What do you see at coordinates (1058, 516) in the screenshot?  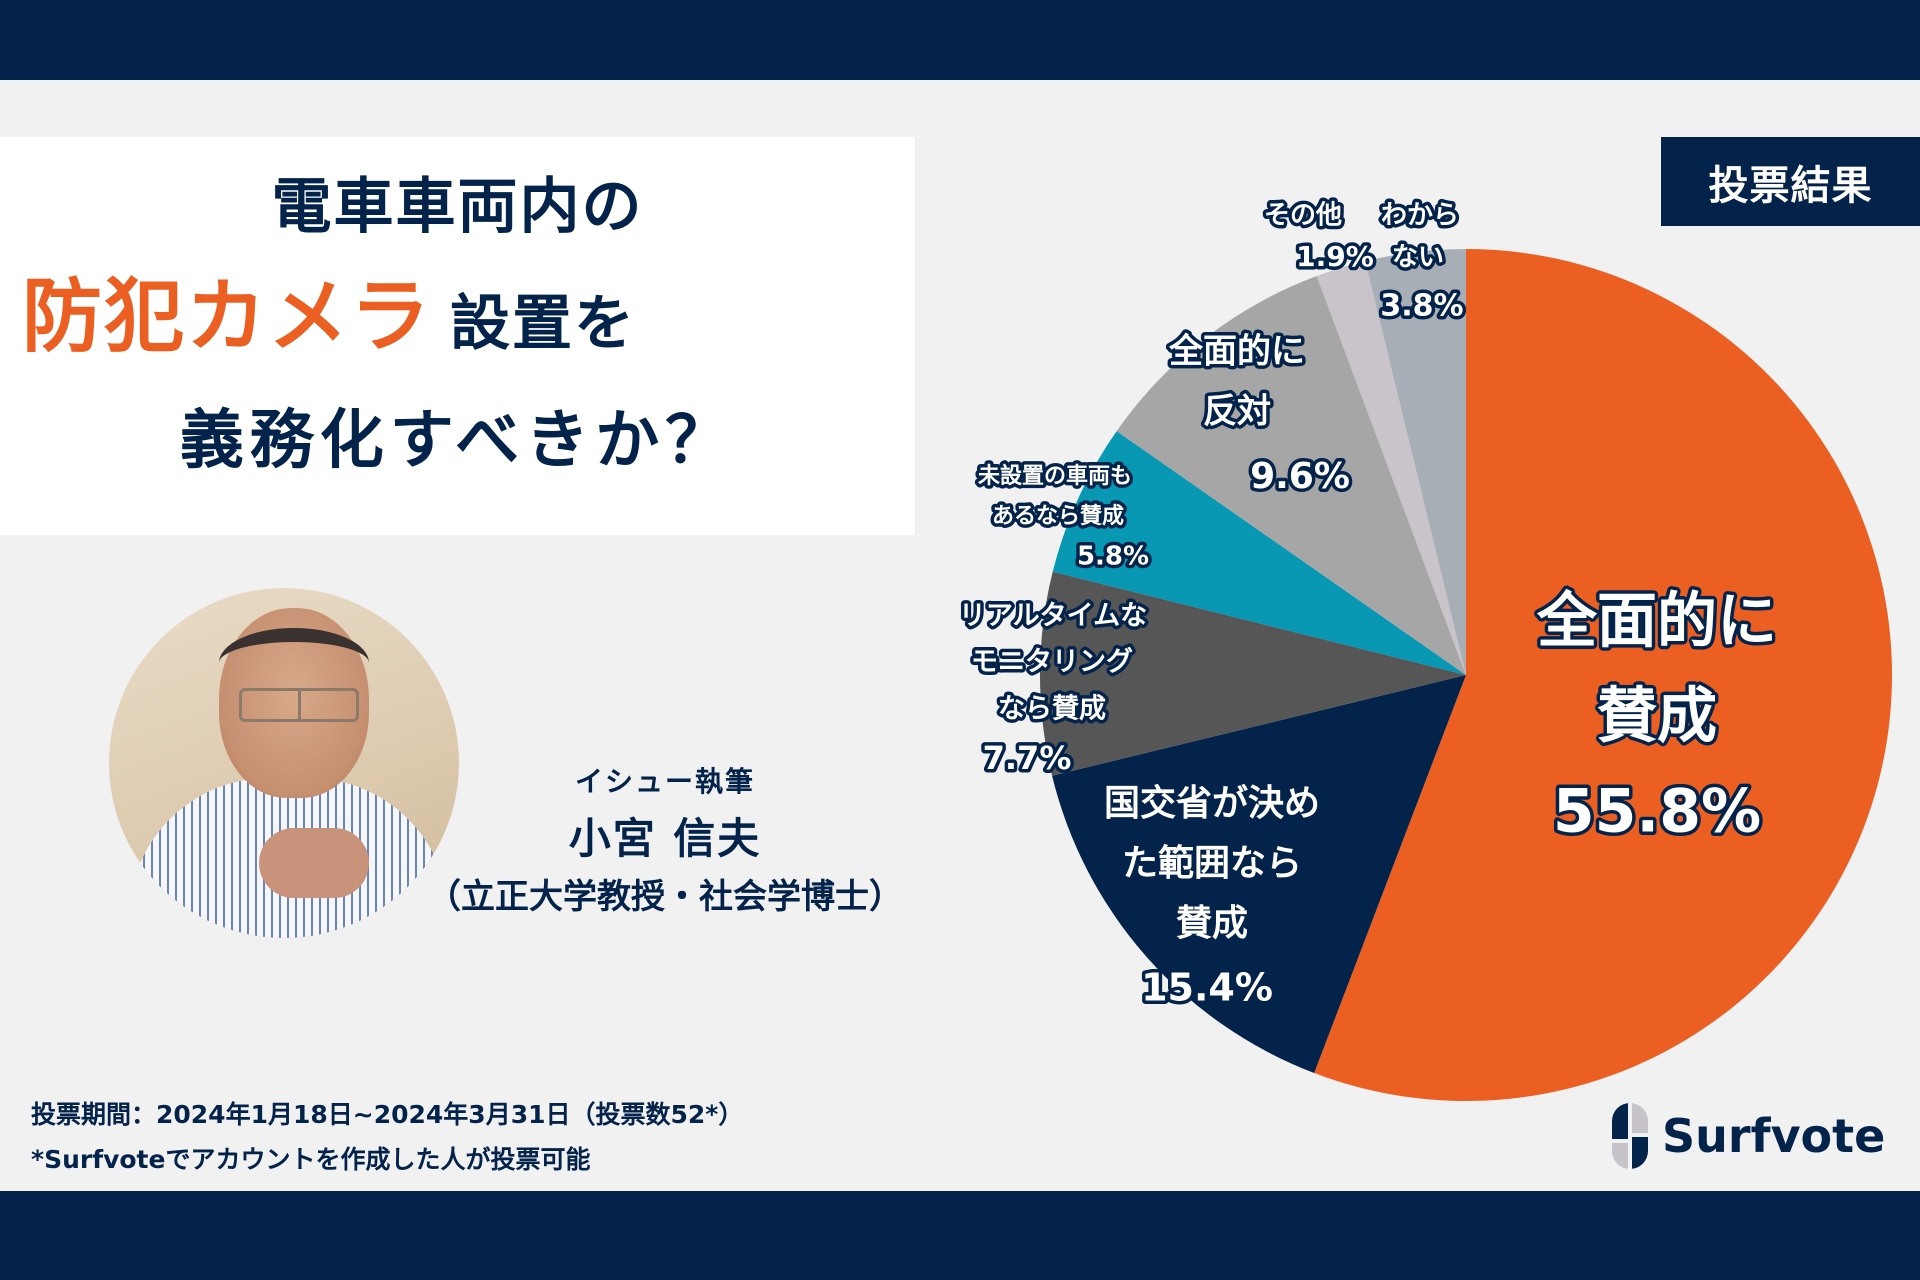 I see `slice-label-uninstalled-line2: あるなら賛成` at bounding box center [1058, 516].